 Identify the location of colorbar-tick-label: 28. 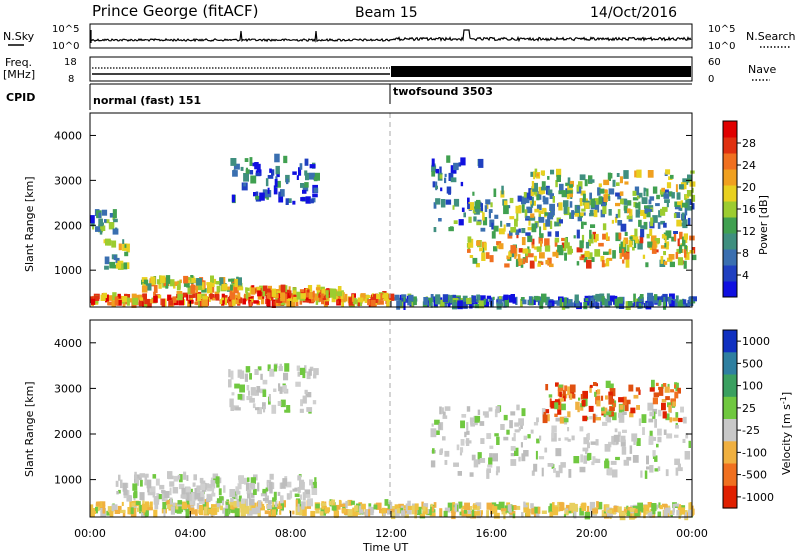
(749, 143).